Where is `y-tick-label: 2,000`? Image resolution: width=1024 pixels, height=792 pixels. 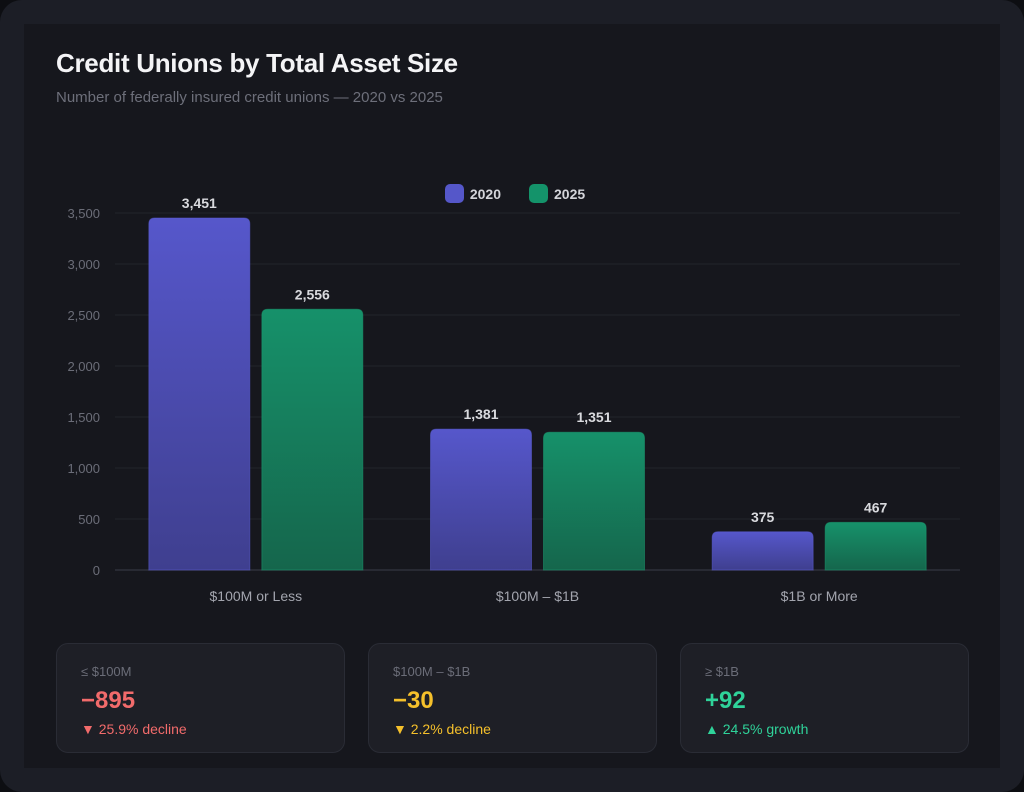
y-tick-label: 2,000 is located at coordinates (83, 366).